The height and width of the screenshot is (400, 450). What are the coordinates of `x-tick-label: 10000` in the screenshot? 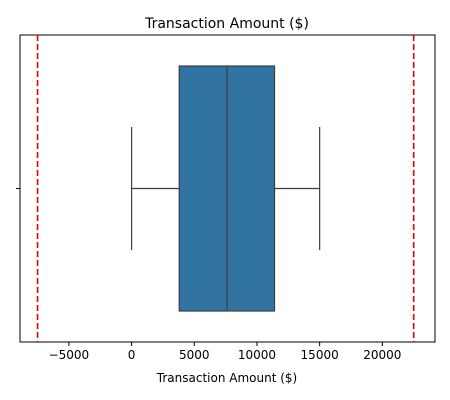 It's located at (257, 355).